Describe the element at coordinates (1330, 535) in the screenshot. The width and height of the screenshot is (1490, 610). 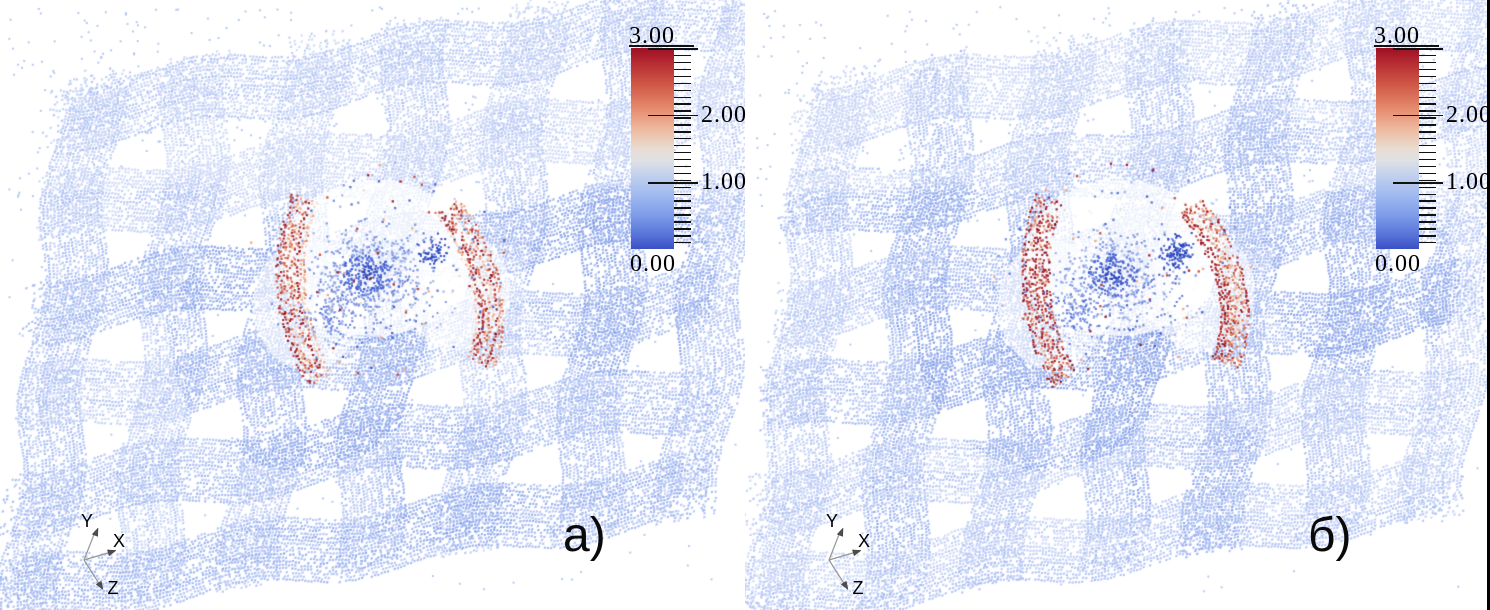
I see `panel-label-b: б)` at that location.